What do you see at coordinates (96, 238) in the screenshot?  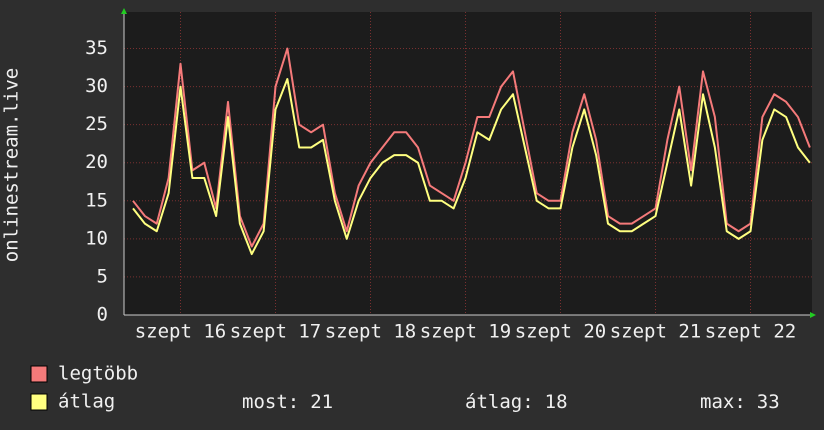 I see `y-tick-label: 10` at bounding box center [96, 238].